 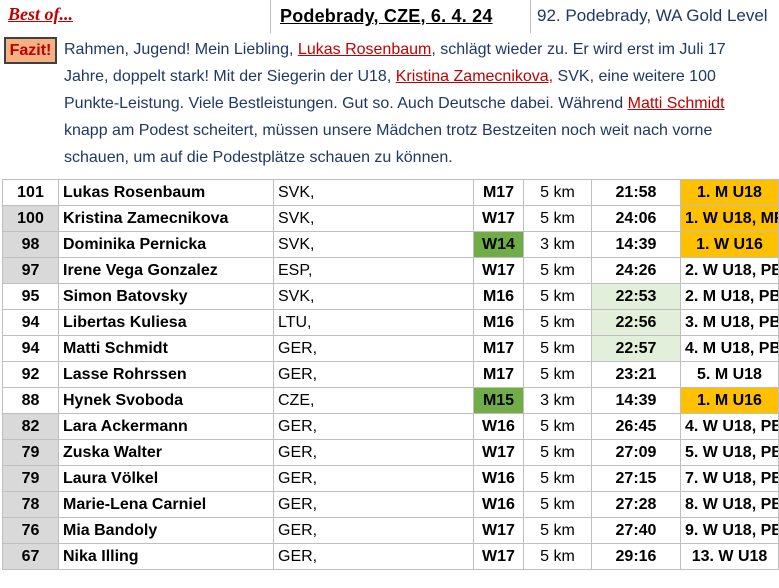 I want to click on event-level: 92. Podebrady, WA Gold Level, so click(x=652, y=15).